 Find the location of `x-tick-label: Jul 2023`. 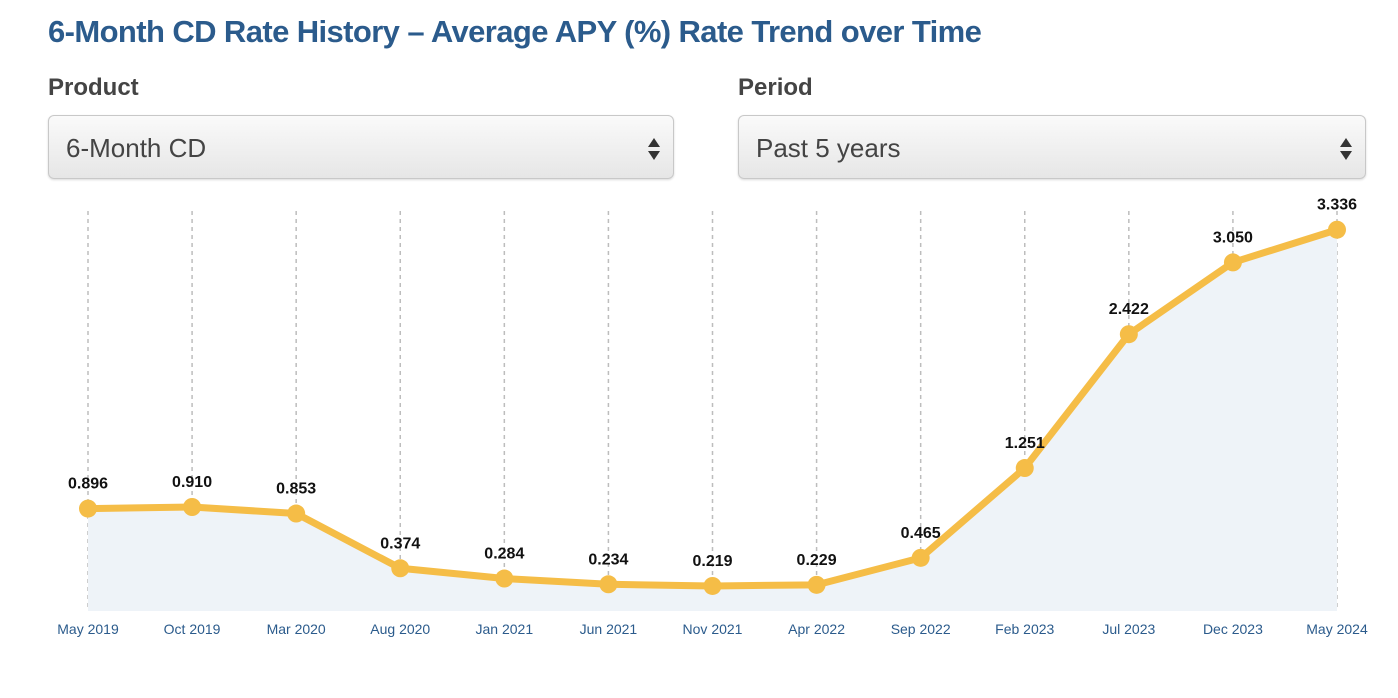

x-tick-label: Jul 2023 is located at coordinates (1128, 629).